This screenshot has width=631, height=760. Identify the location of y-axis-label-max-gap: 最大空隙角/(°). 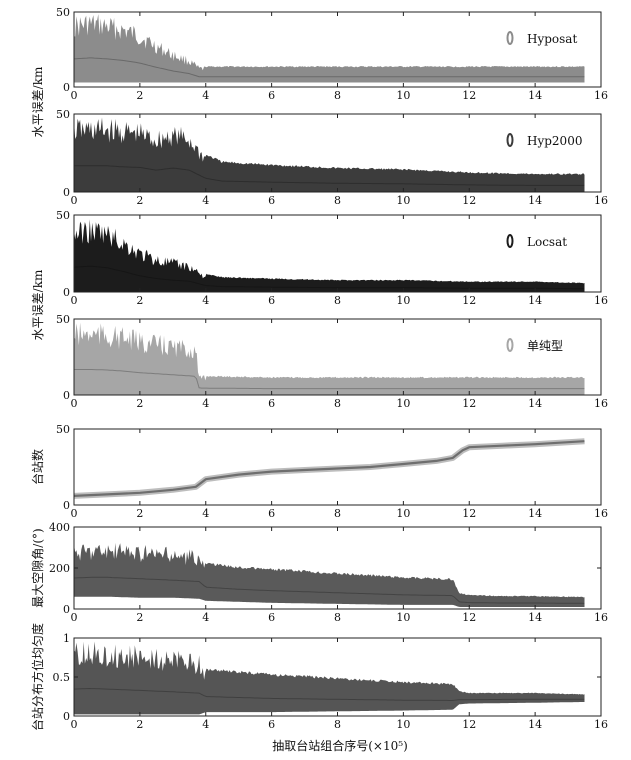
(38, 567).